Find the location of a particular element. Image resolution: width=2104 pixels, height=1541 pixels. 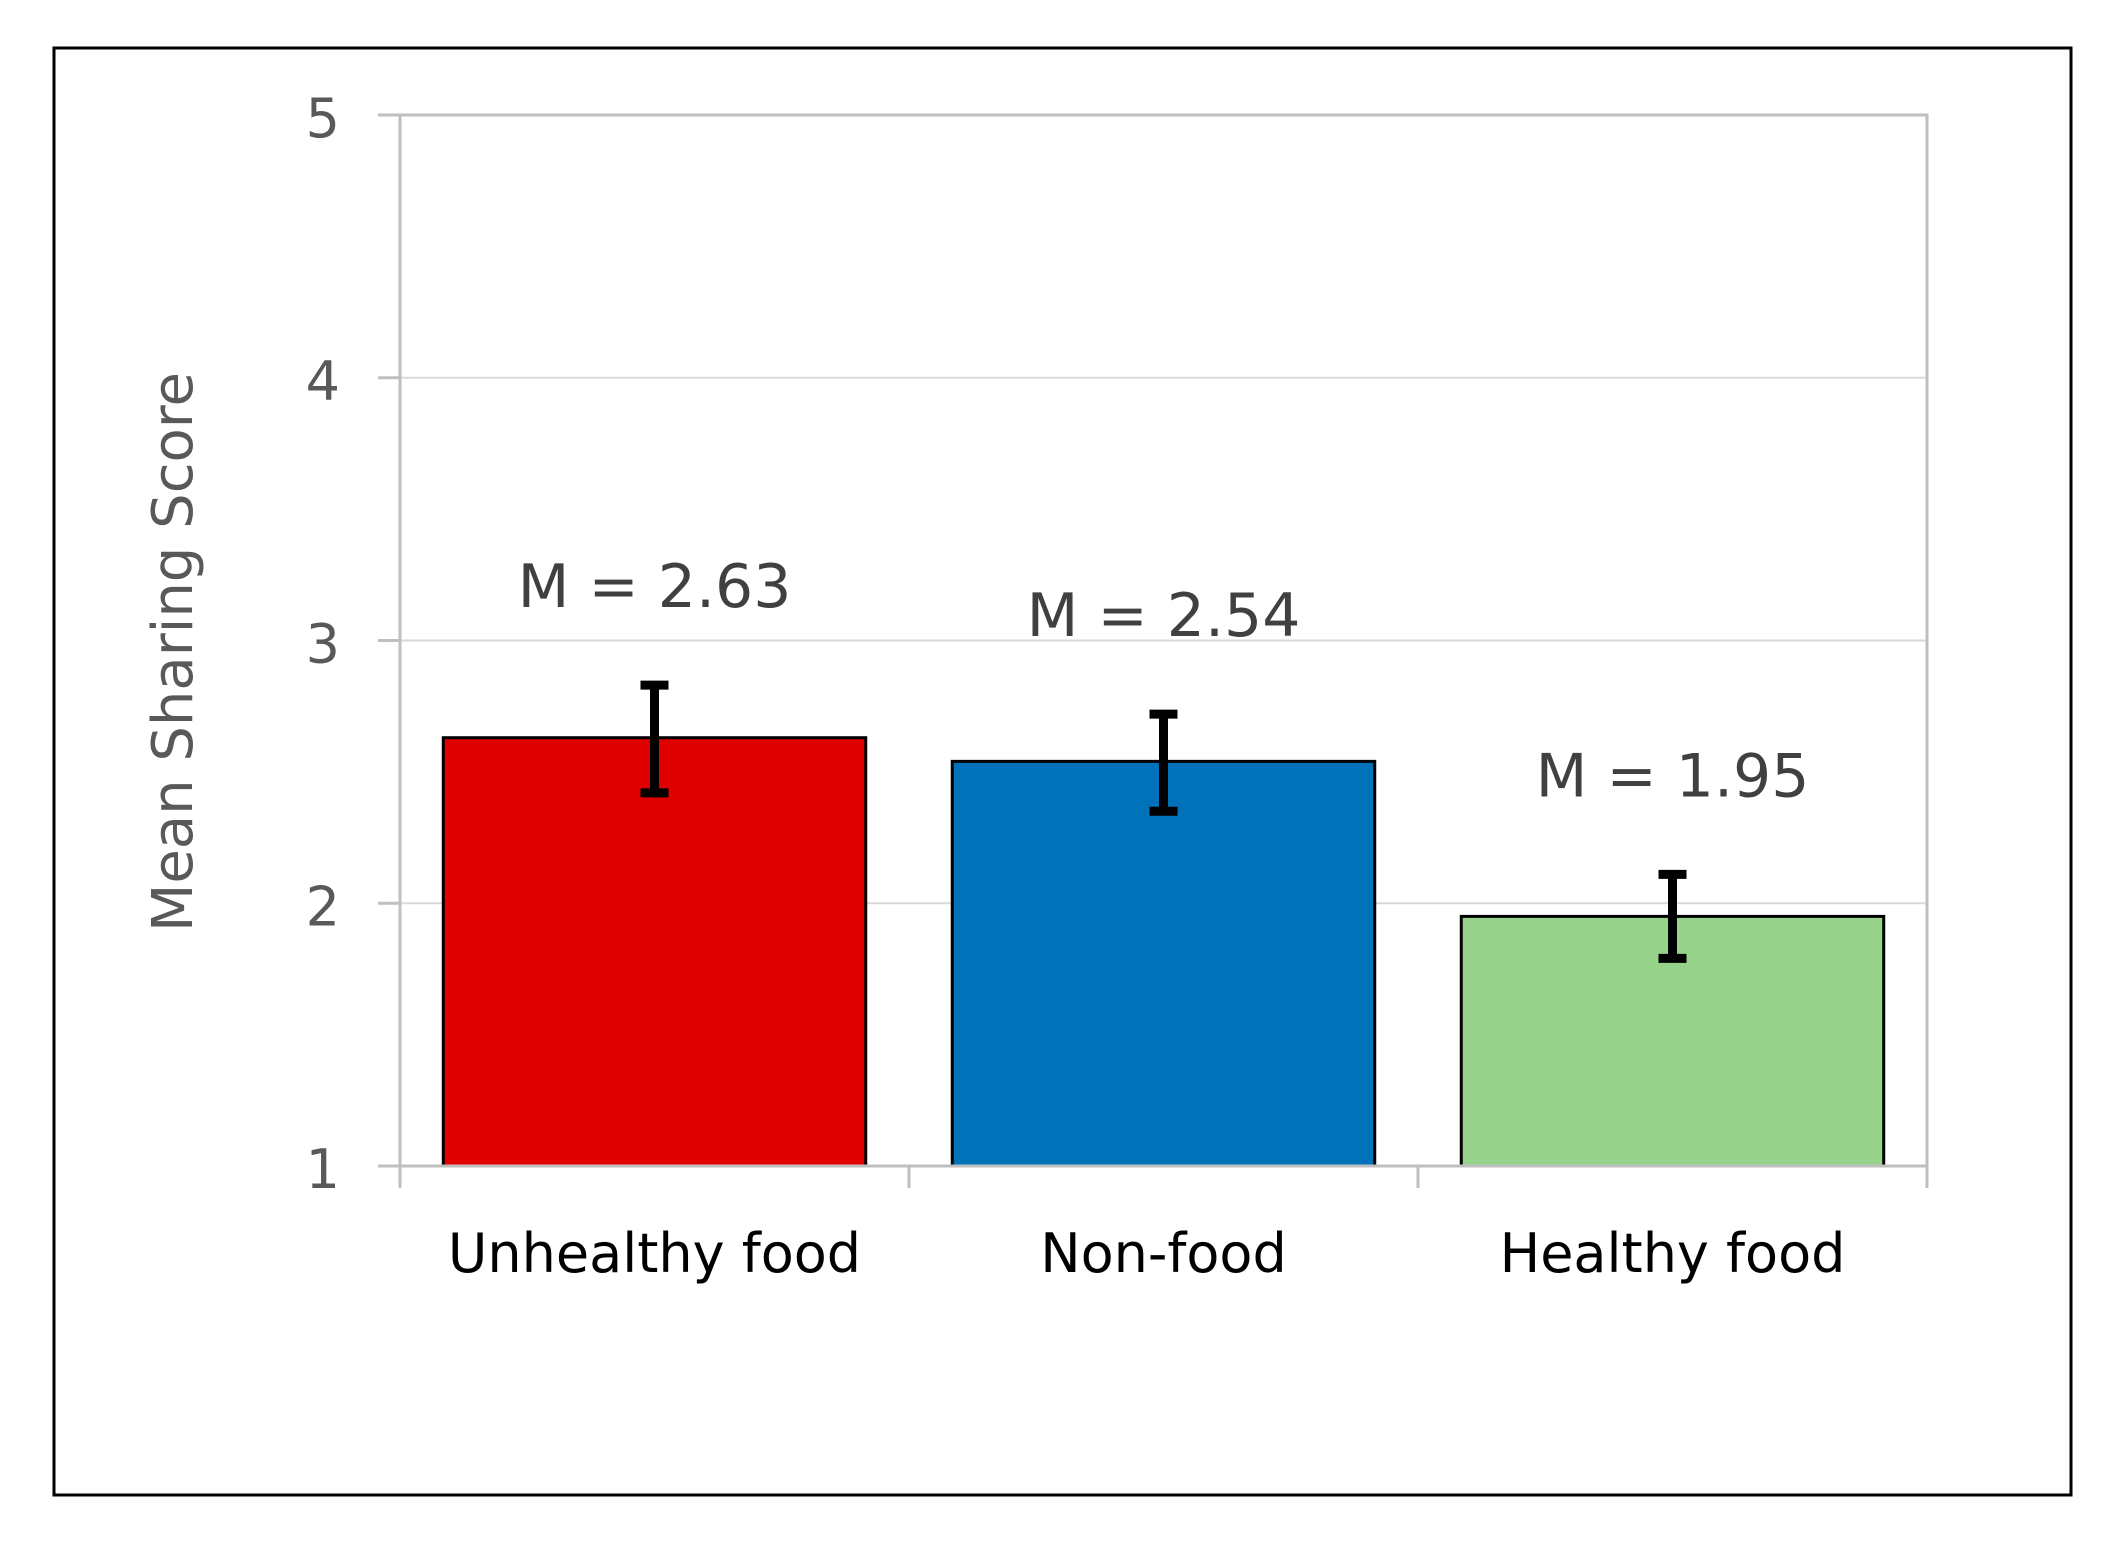

category-label-1: Non-food is located at coordinates (1163, 1253).